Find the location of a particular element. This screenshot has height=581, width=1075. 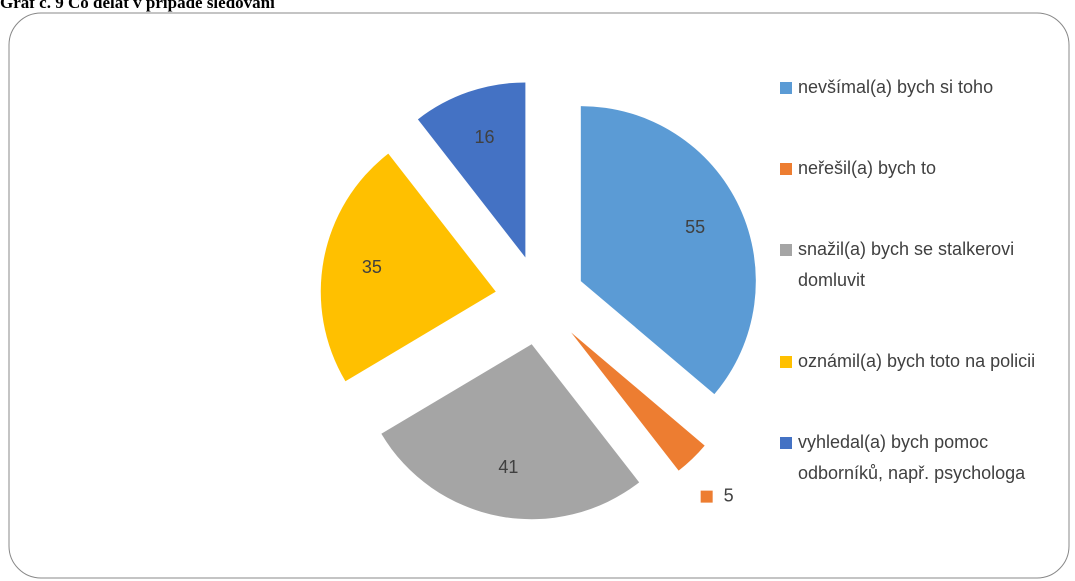

legend-item: oznámil(a) bych toto na policii is located at coordinates (925, 361).